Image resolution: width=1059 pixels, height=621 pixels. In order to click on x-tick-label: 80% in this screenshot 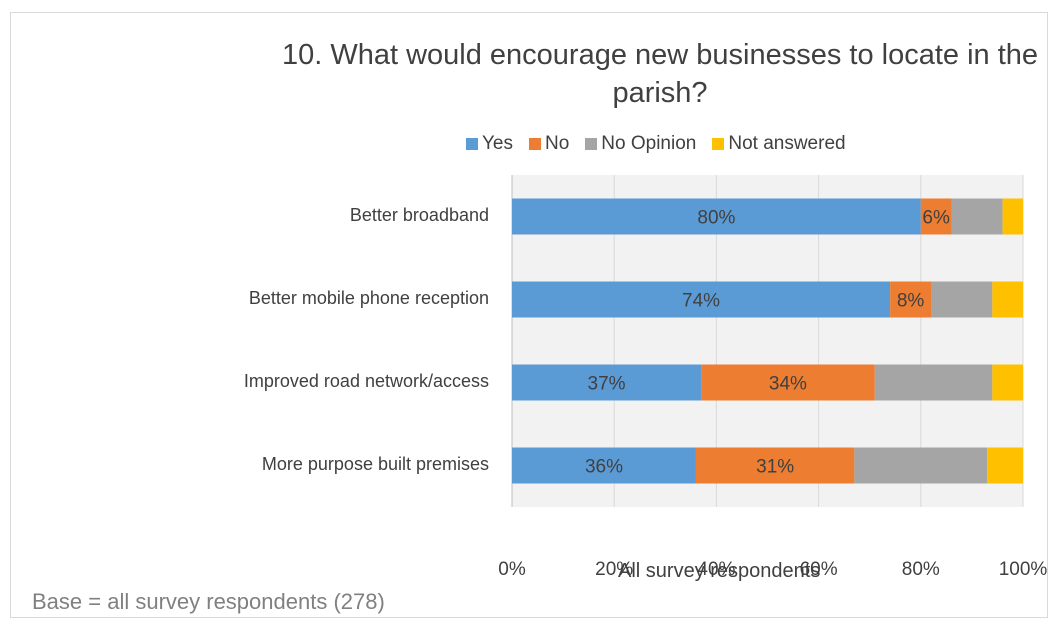, I will do `click(921, 569)`.